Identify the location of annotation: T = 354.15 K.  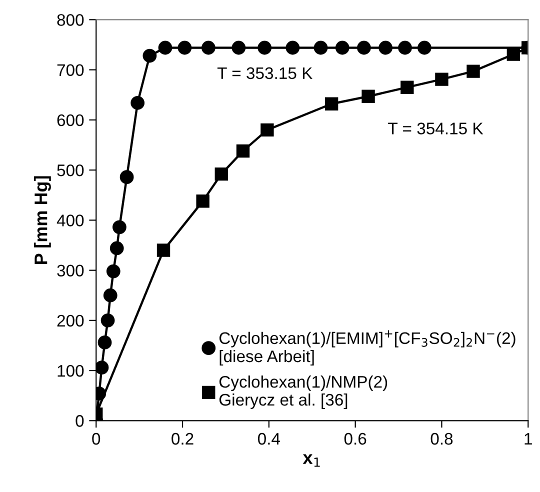
(436, 128).